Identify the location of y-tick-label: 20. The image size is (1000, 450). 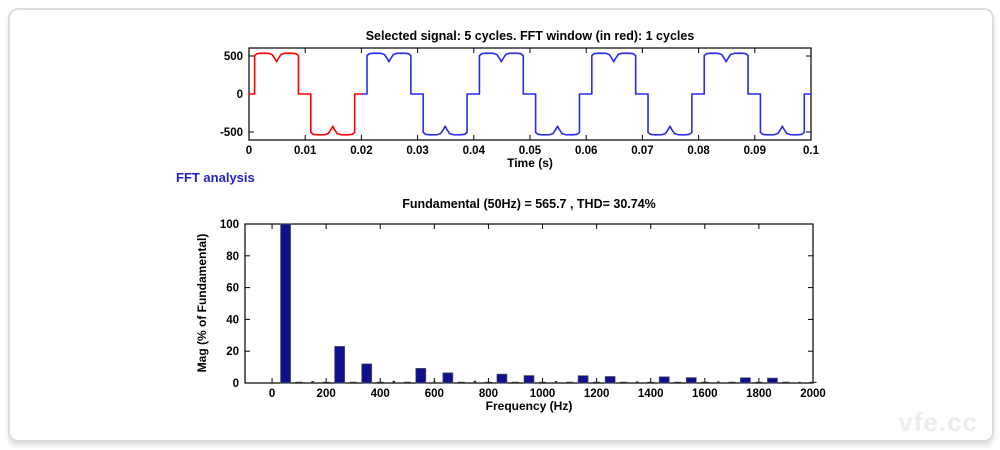
(232, 352).